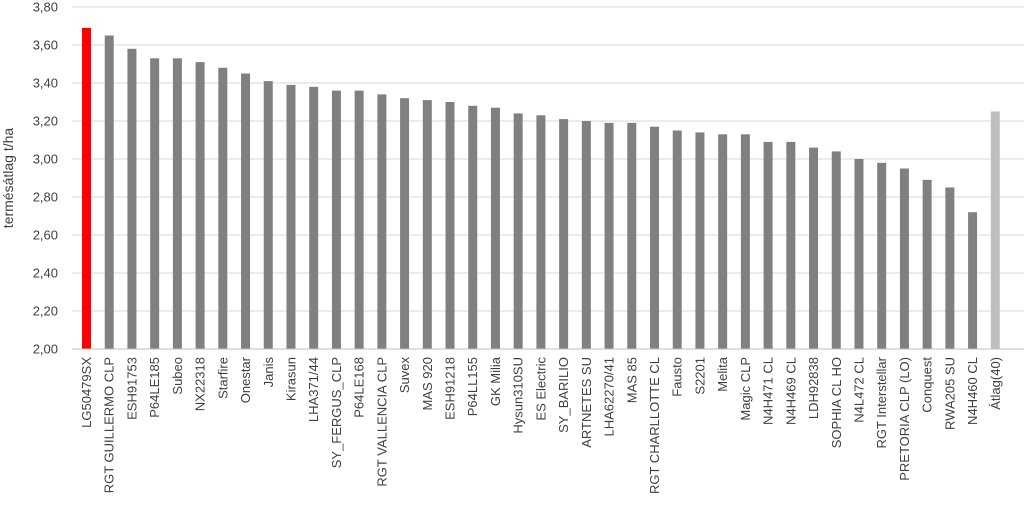 The height and width of the screenshot is (520, 1024). What do you see at coordinates (881, 402) in the screenshot?
I see `category-label-35: RGT Interstellar` at bounding box center [881, 402].